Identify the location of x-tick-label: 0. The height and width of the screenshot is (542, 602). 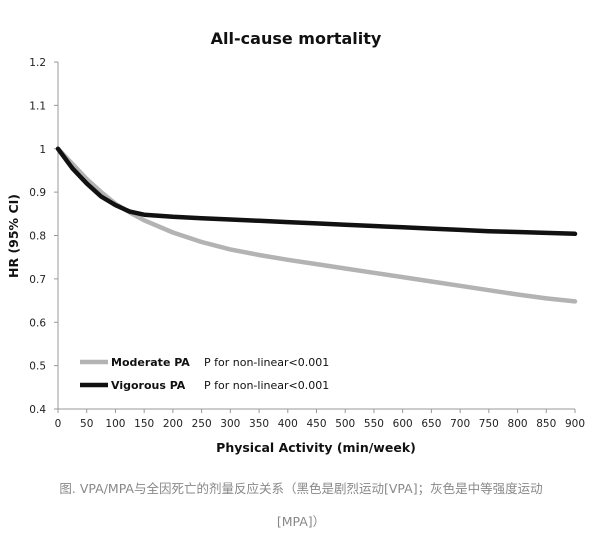
(58, 424).